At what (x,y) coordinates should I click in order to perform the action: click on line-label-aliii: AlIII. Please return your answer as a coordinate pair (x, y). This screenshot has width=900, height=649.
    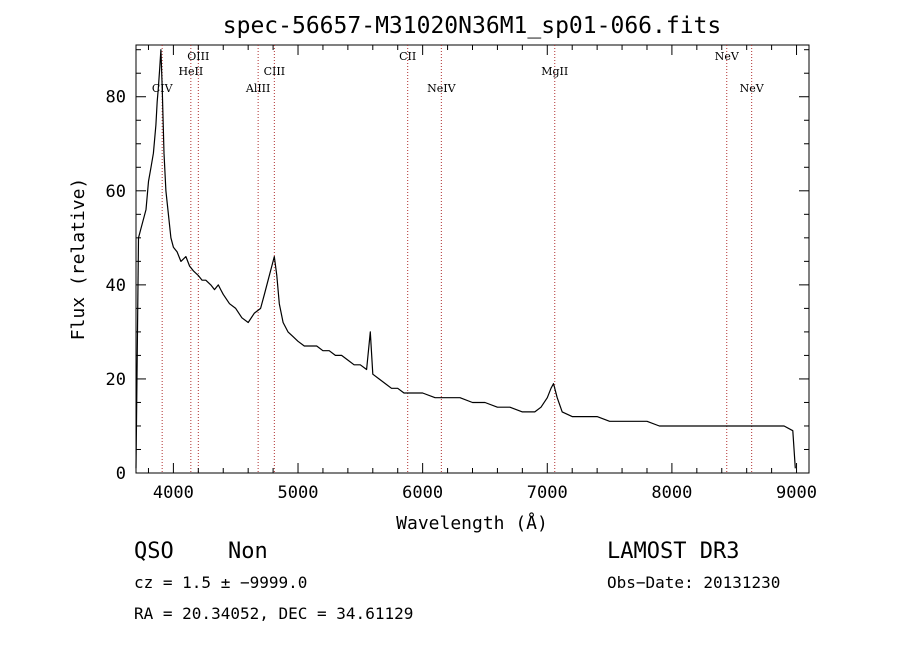
    Looking at the image, I should click on (258, 88).